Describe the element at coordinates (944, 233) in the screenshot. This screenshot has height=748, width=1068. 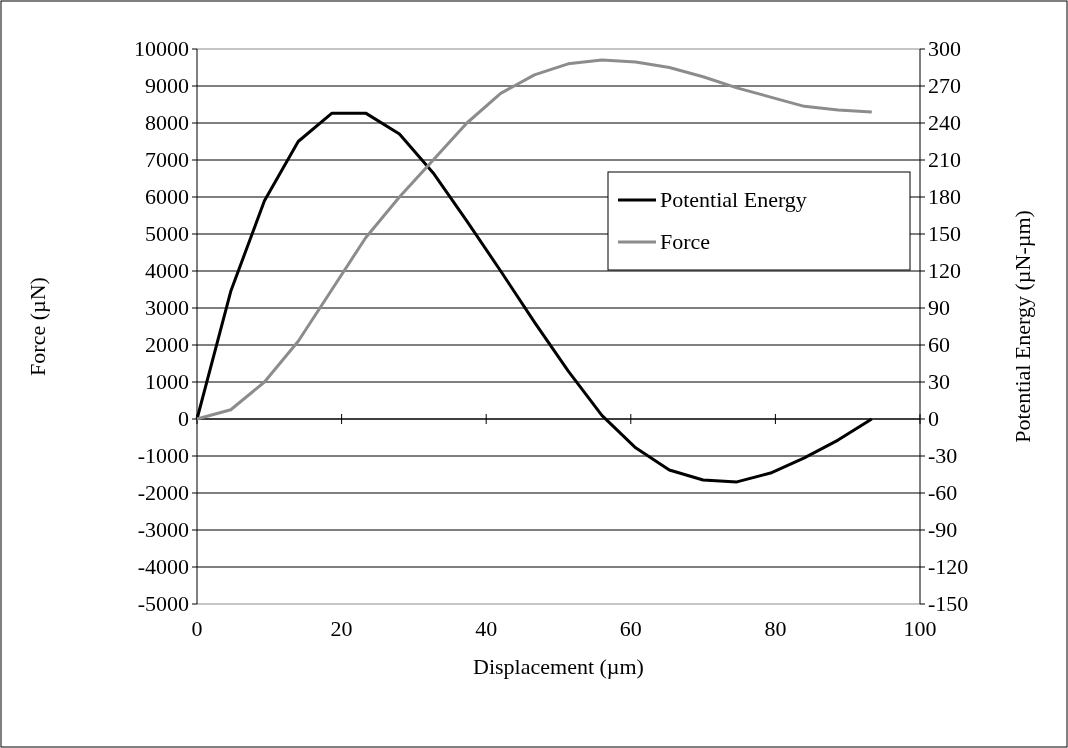
I see `y2-tick-label: 150` at that location.